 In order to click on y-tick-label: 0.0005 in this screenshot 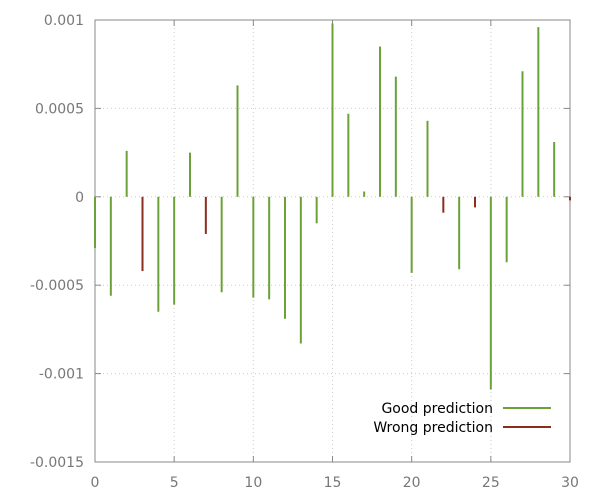, I will do `click(59, 109)`.